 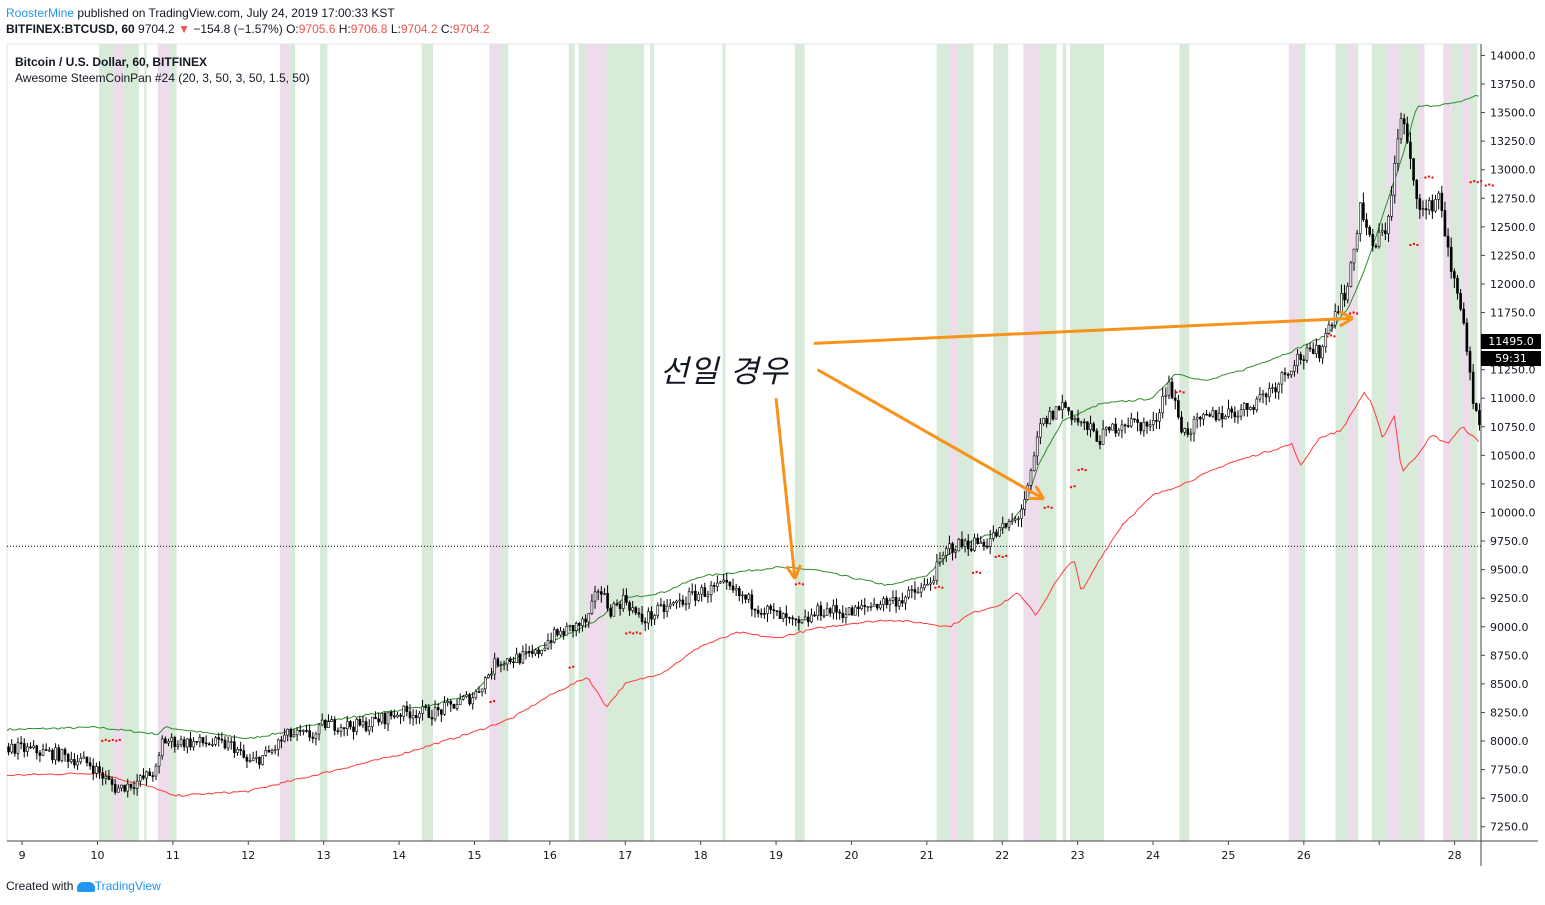 What do you see at coordinates (740, 851) in the screenshot?
I see `time-axis: 9 10 11 12 13 14 15 16 17 18 19 20 21 22 23 24 25 26 28` at bounding box center [740, 851].